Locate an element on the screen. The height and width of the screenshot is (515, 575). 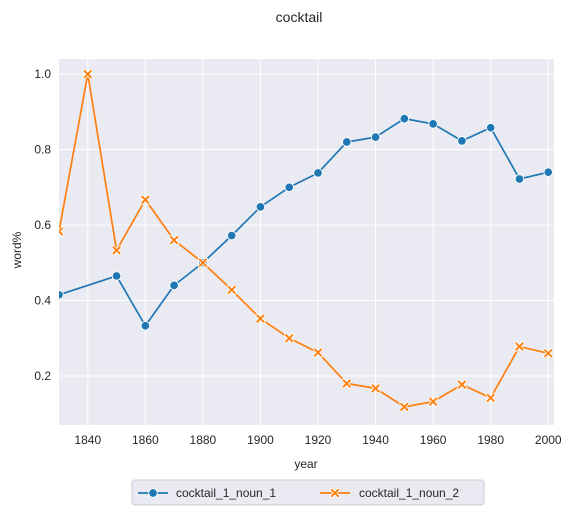
legend-items: cocktail_1_noun_1 cocktail_1_noun_2 is located at coordinates (298, 493).